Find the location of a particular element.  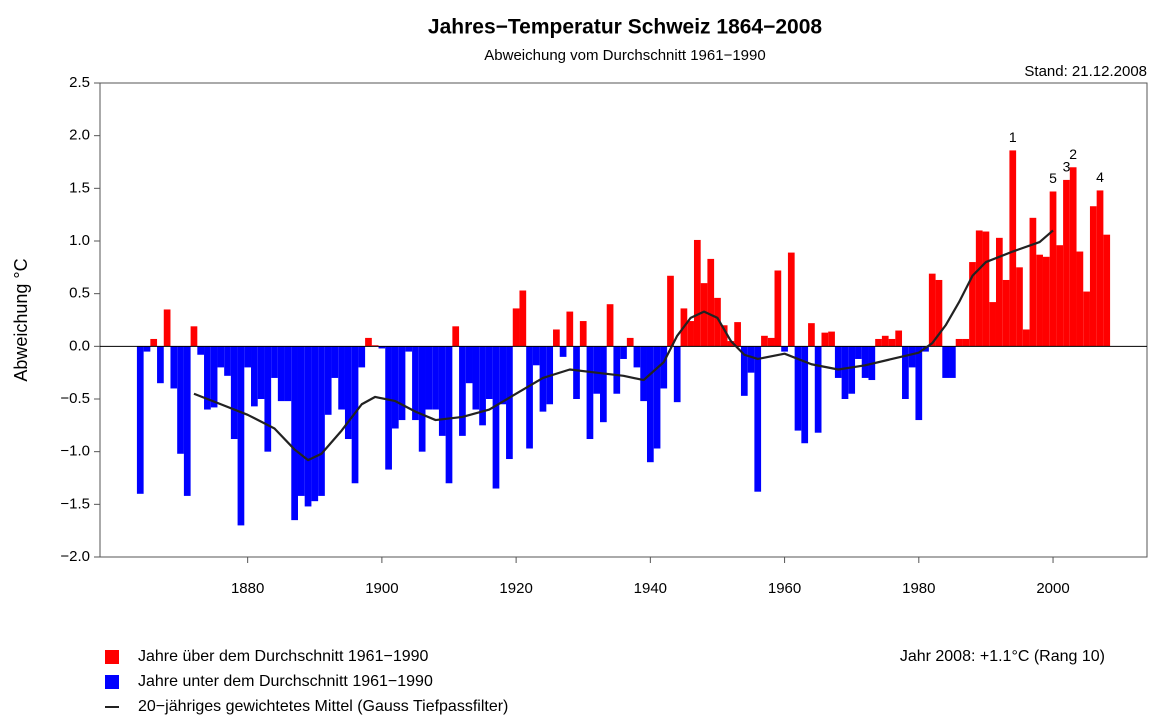

y-tick-label: −2.0 is located at coordinates (75, 556).